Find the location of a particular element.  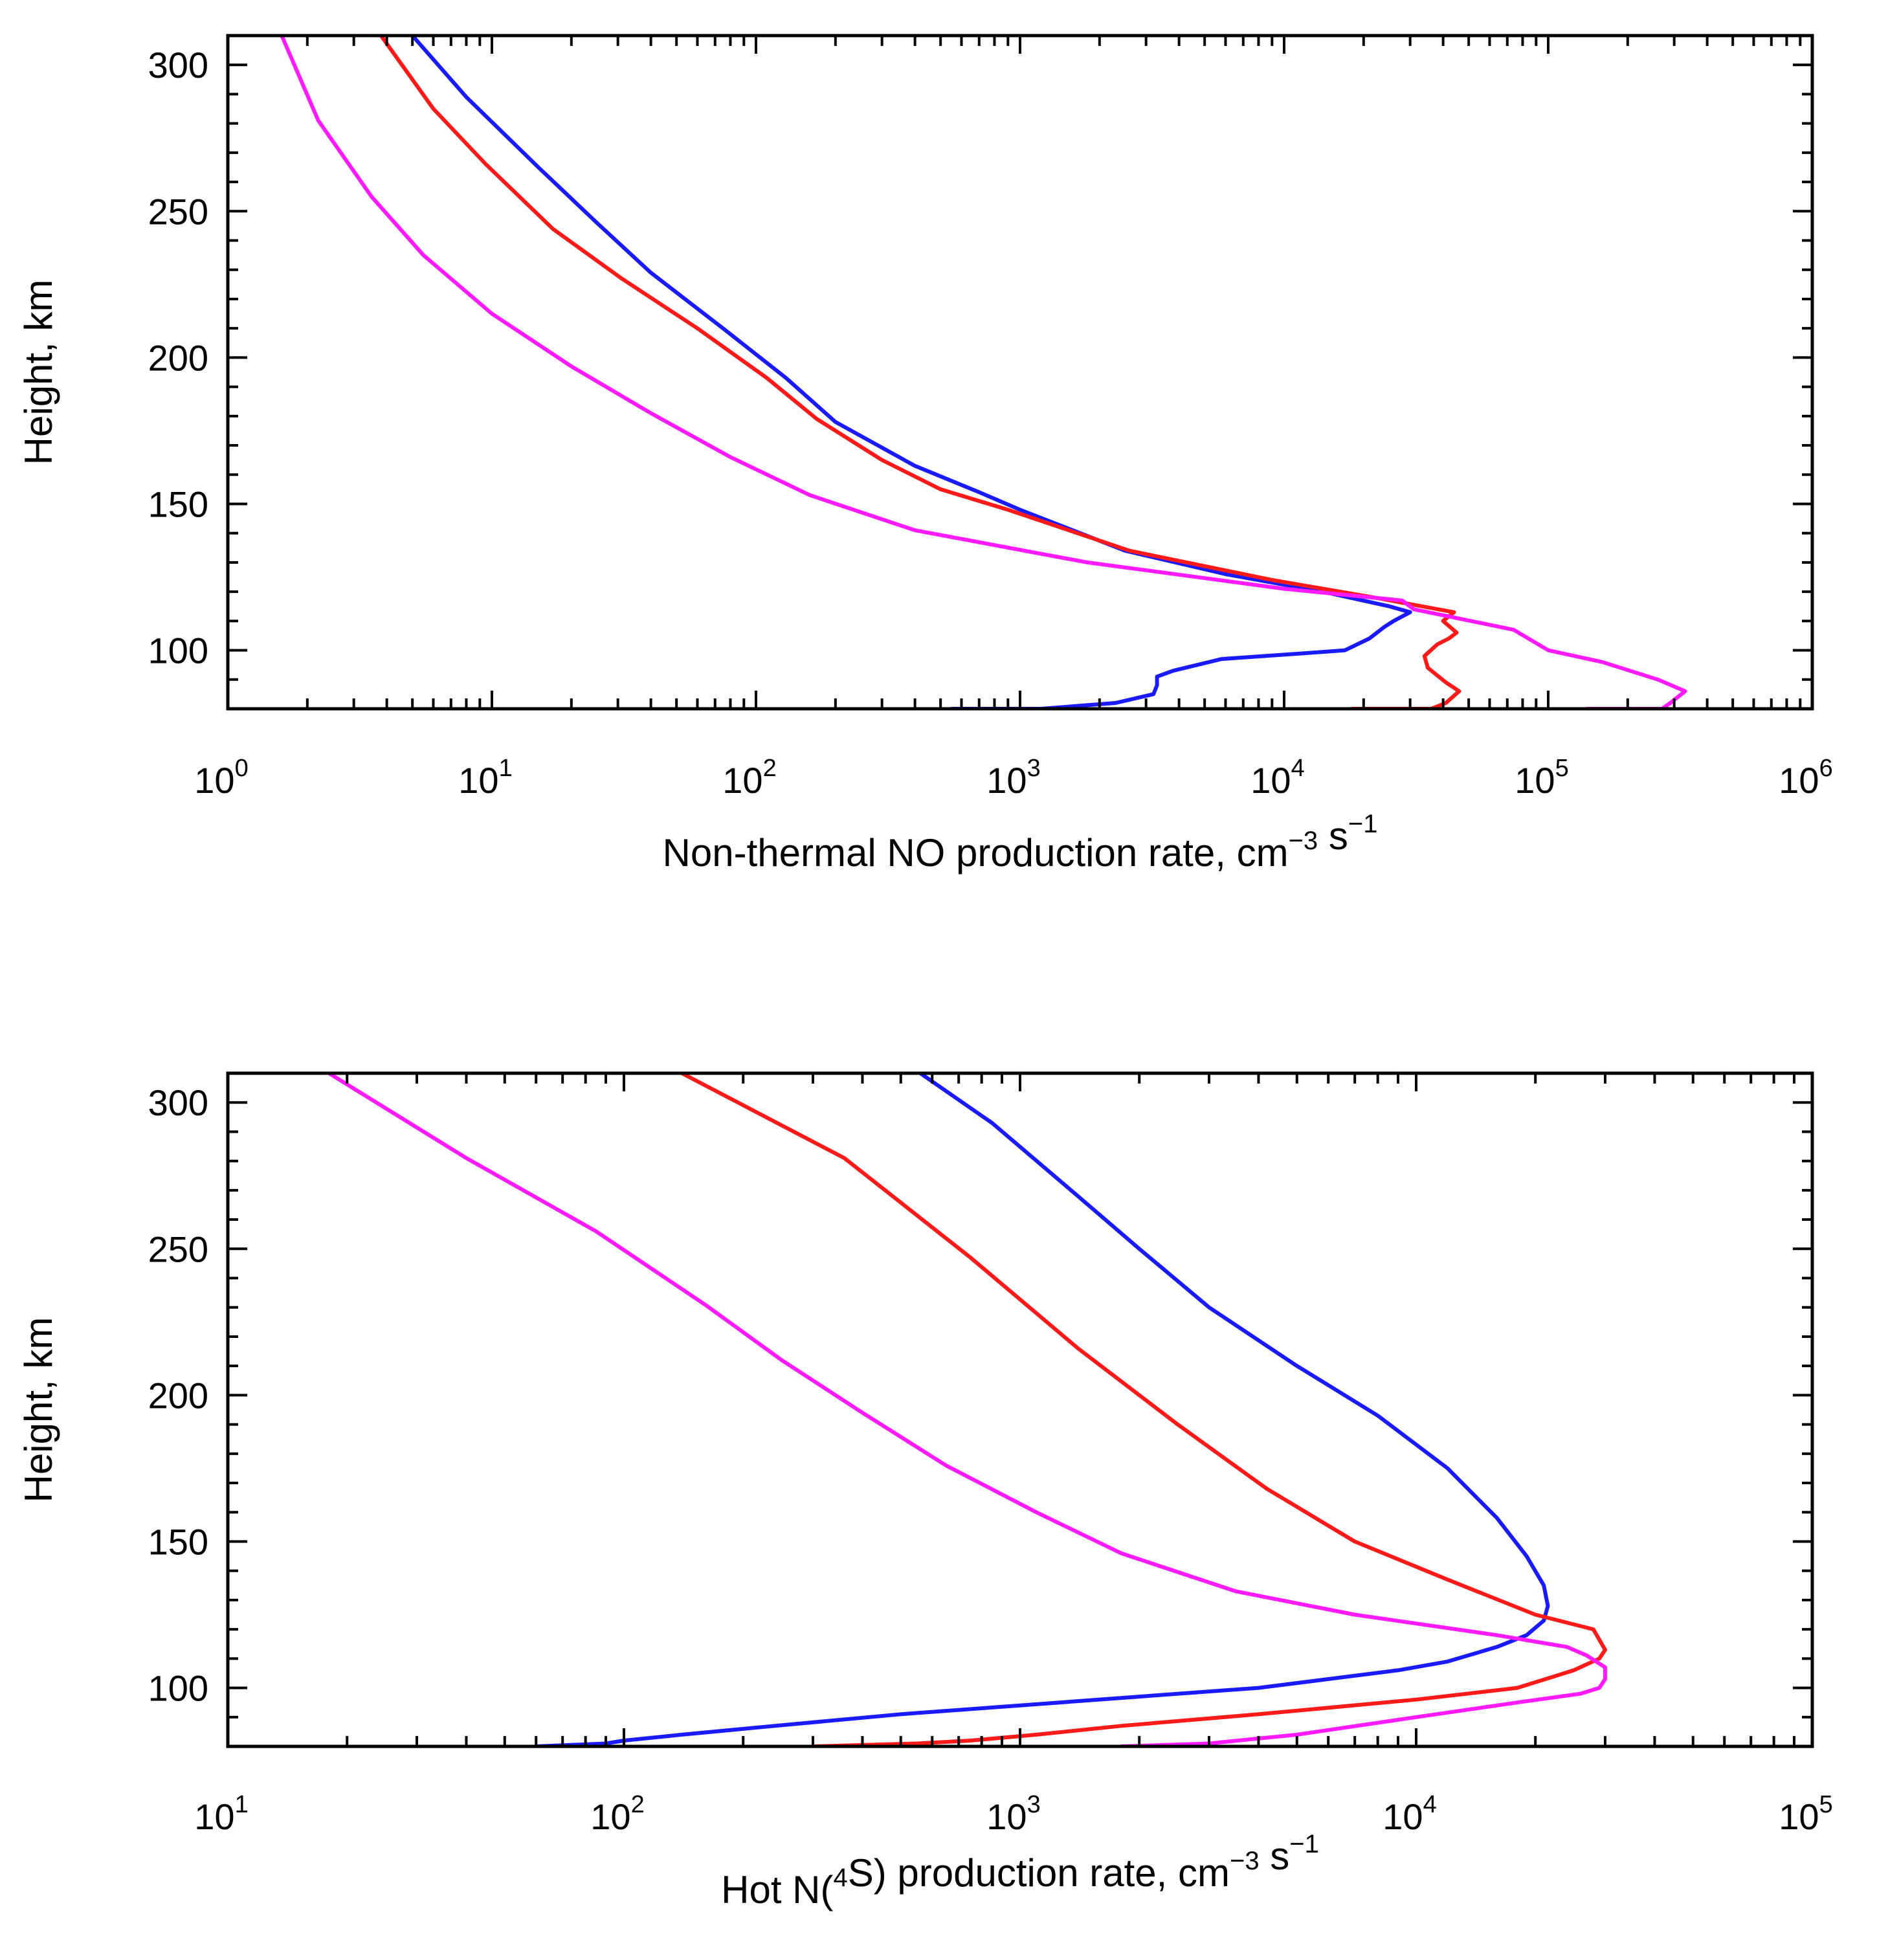

x-tick-label: 10⁰ is located at coordinates (221, 778).